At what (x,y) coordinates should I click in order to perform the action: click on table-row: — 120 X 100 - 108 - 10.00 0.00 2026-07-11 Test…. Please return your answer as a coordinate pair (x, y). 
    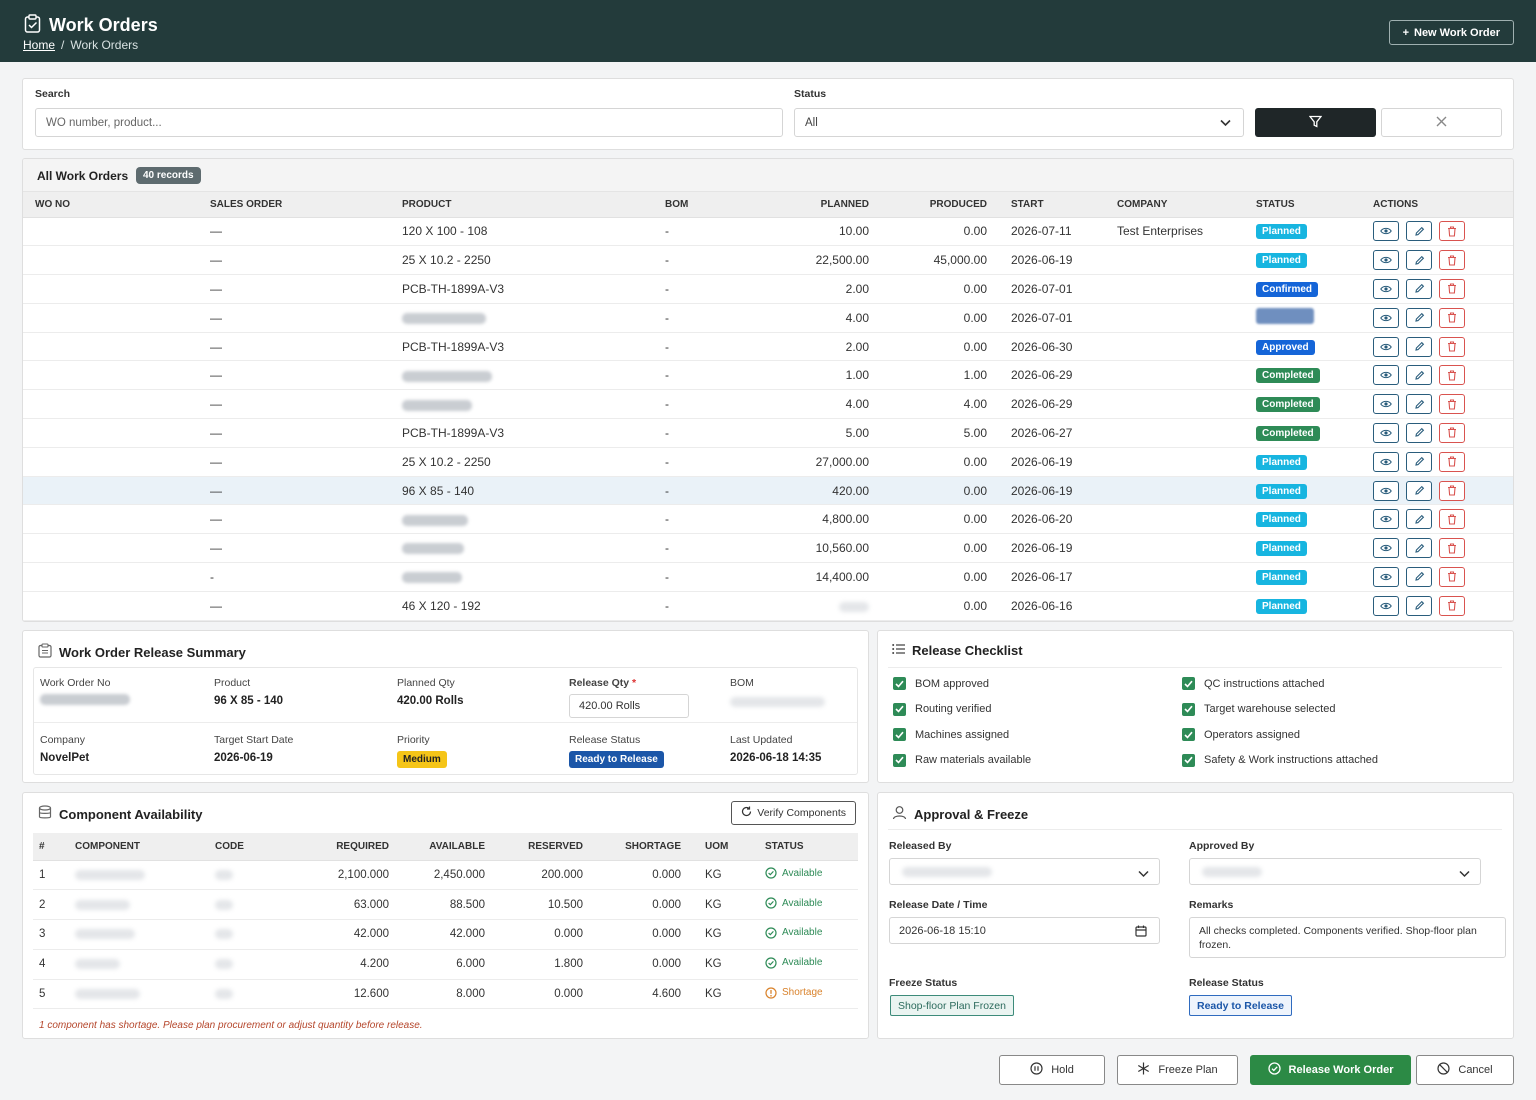
    Looking at the image, I should click on (768, 232).